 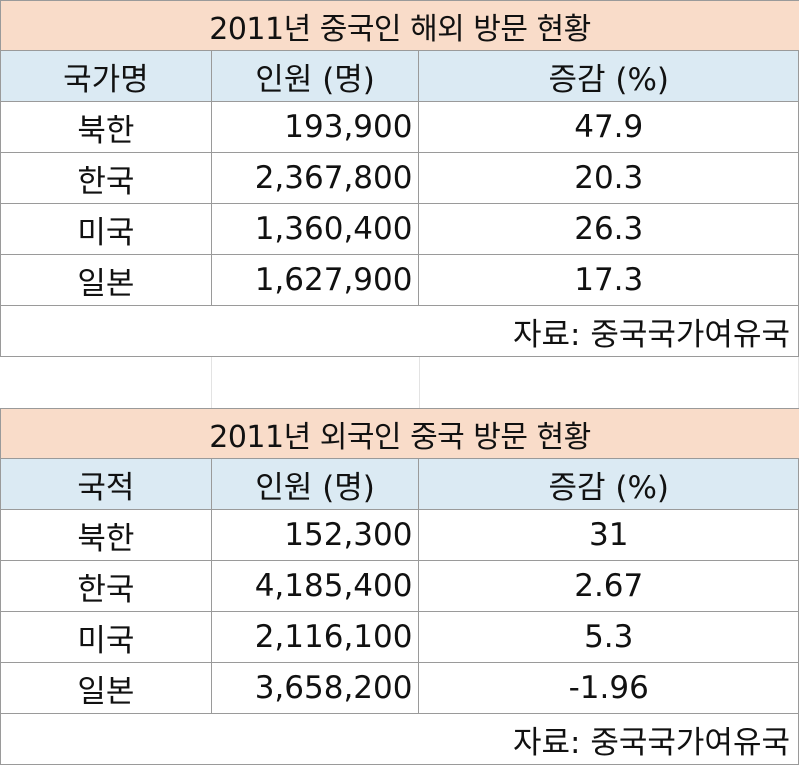 I want to click on header-nationality: 국적, so click(x=106, y=484).